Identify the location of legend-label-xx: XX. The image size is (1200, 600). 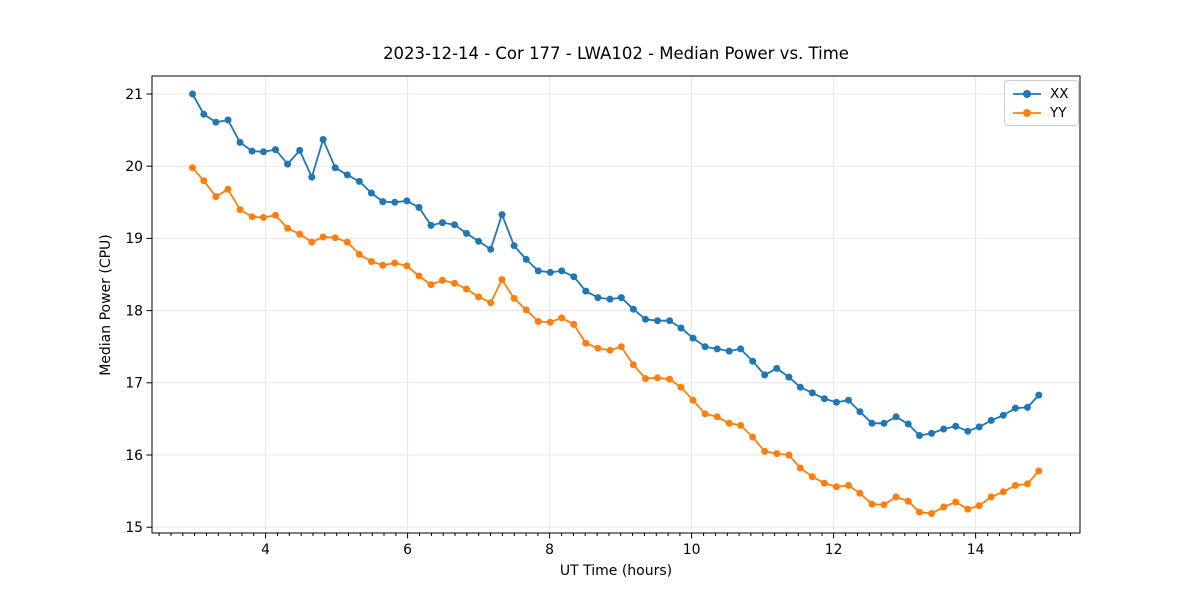
(1059, 93).